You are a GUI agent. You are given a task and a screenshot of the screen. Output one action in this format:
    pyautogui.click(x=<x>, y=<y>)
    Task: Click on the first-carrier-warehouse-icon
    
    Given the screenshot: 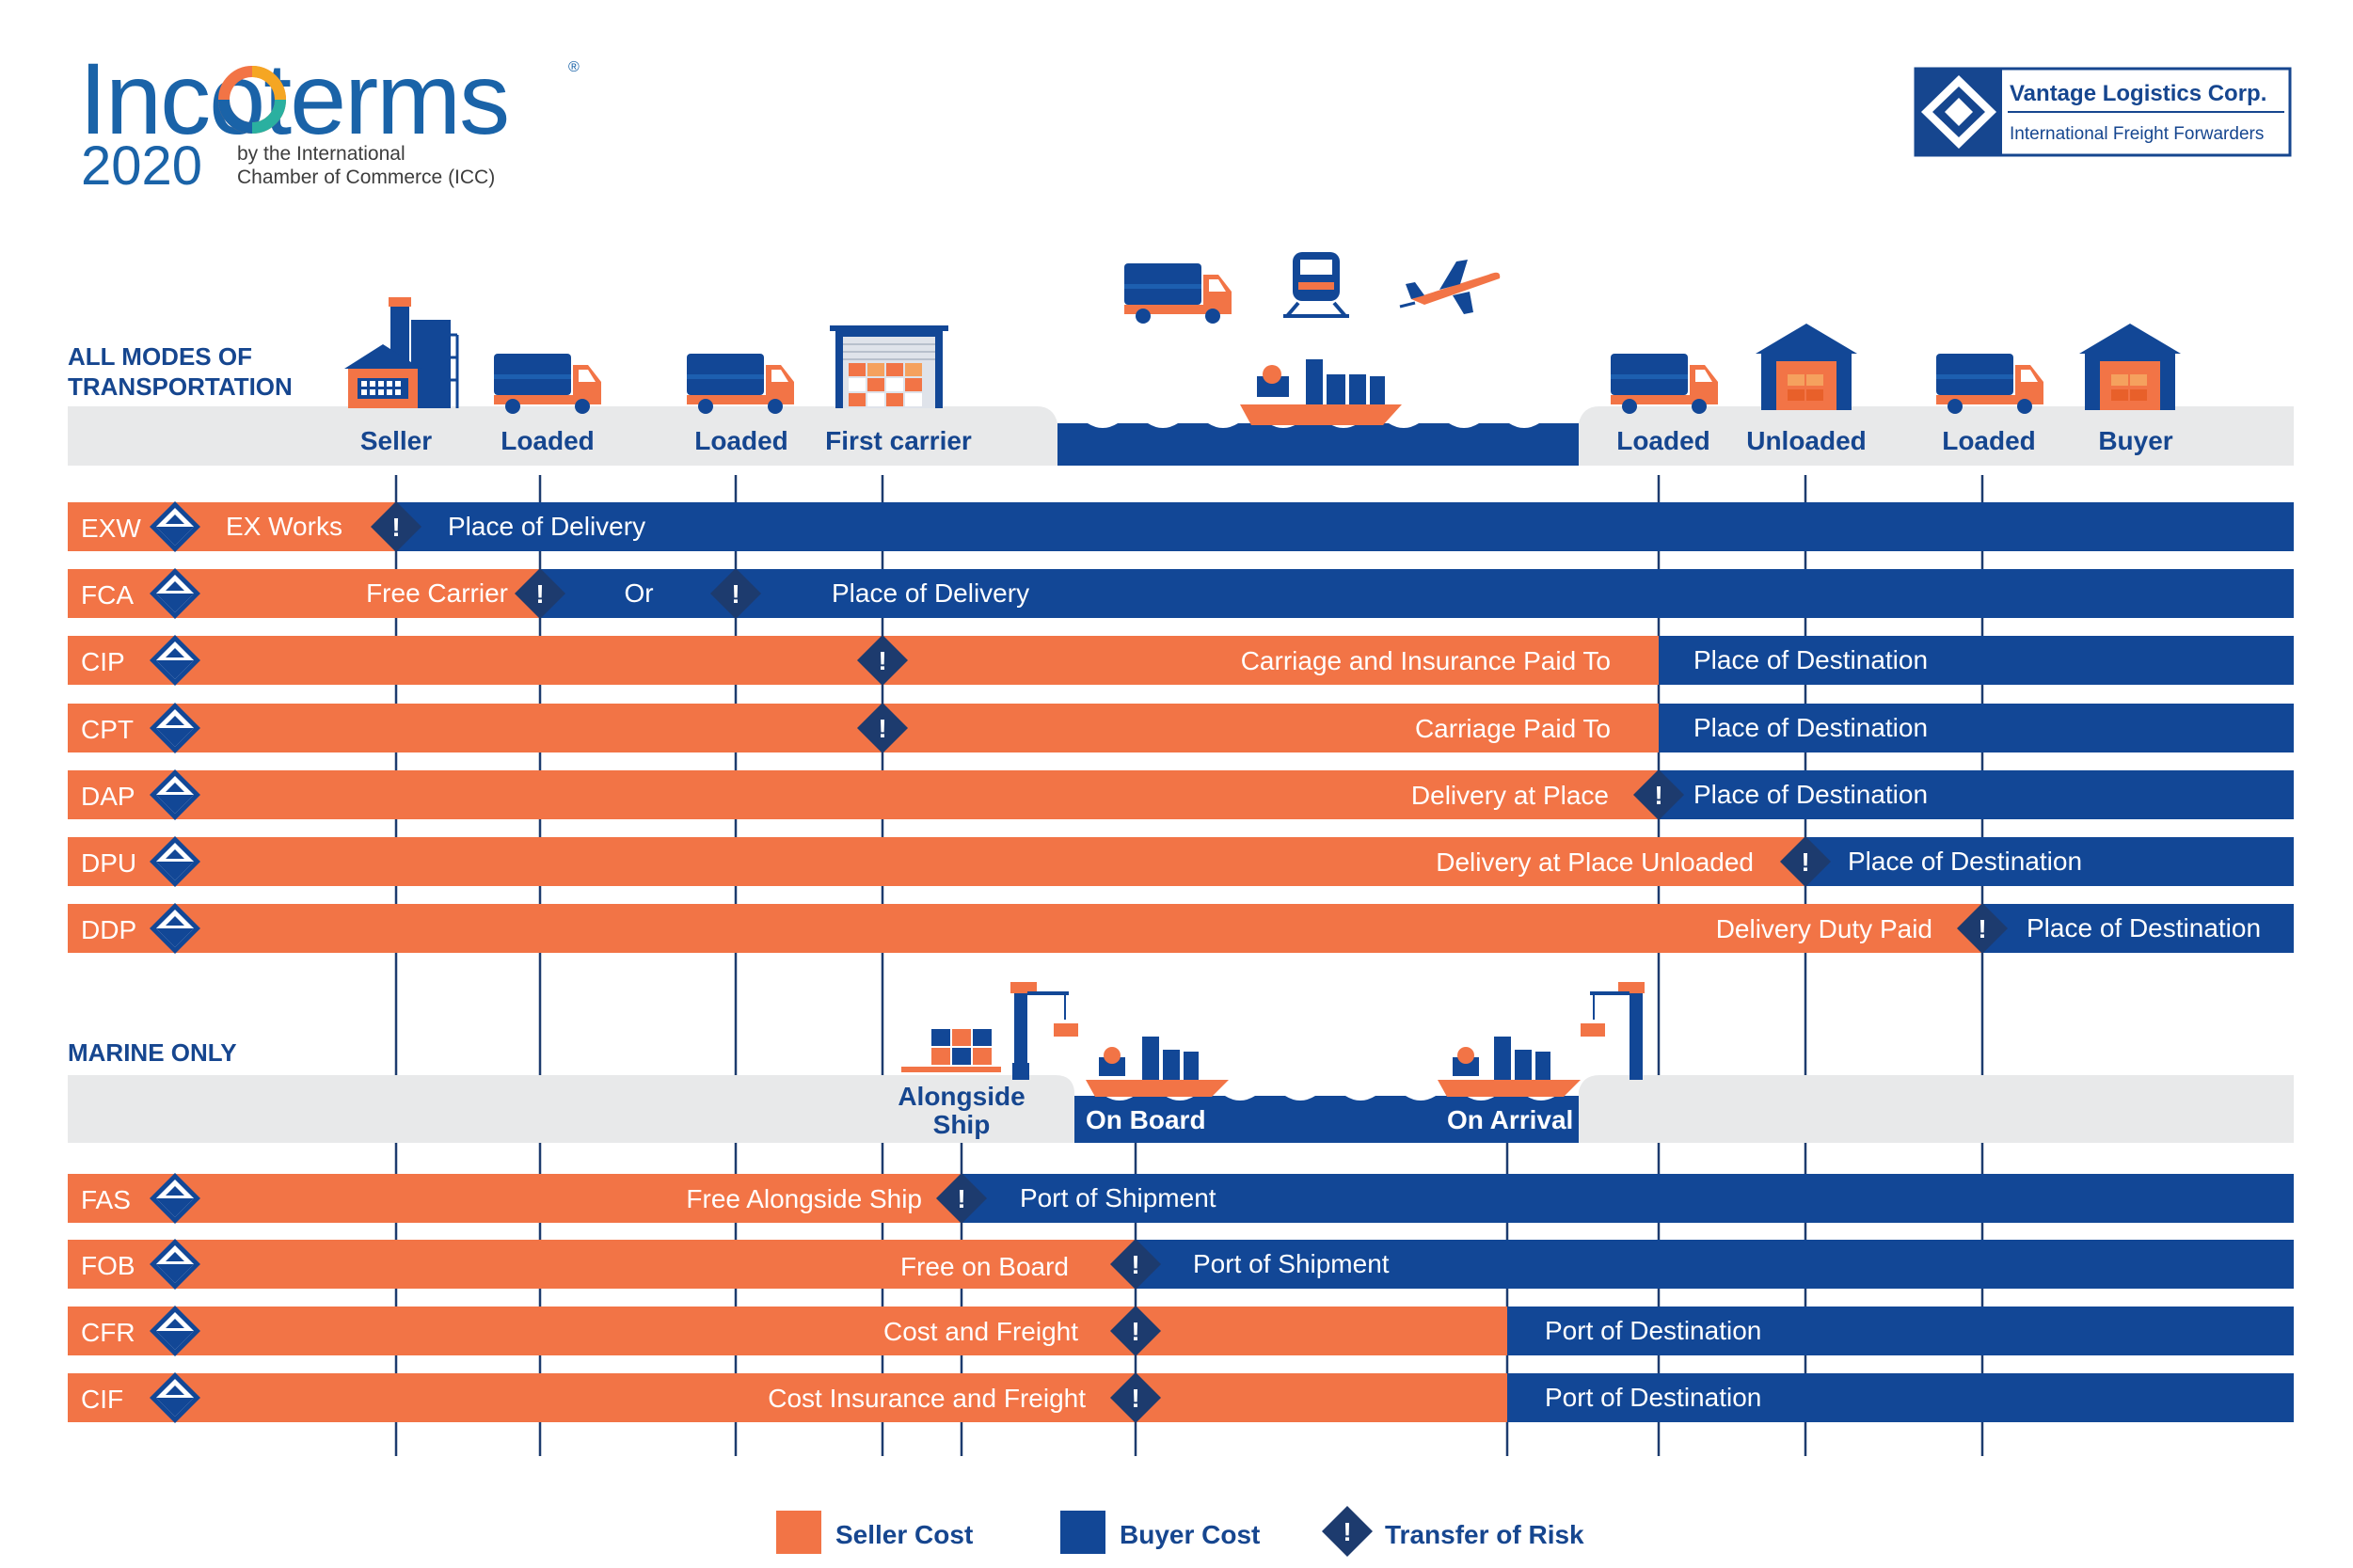 What is the action you would take?
    pyautogui.click(x=889, y=367)
    